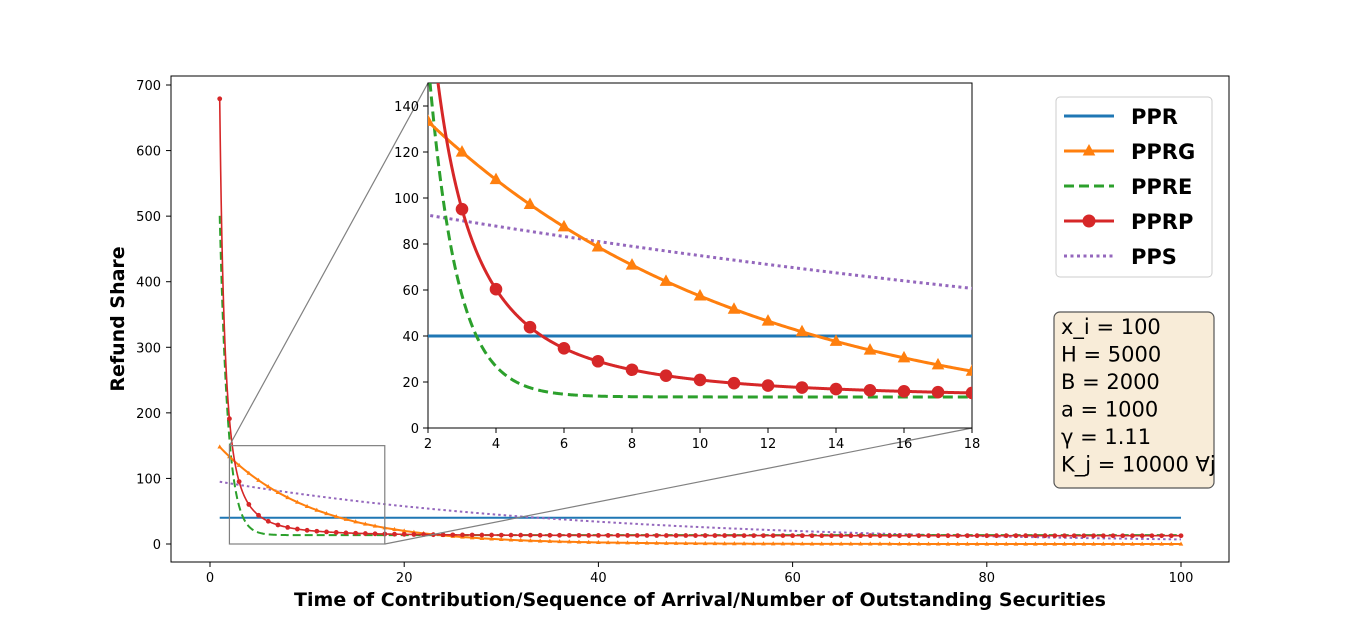 The image size is (1366, 630). I want to click on inset-x-tick-label: 6, so click(564, 444).